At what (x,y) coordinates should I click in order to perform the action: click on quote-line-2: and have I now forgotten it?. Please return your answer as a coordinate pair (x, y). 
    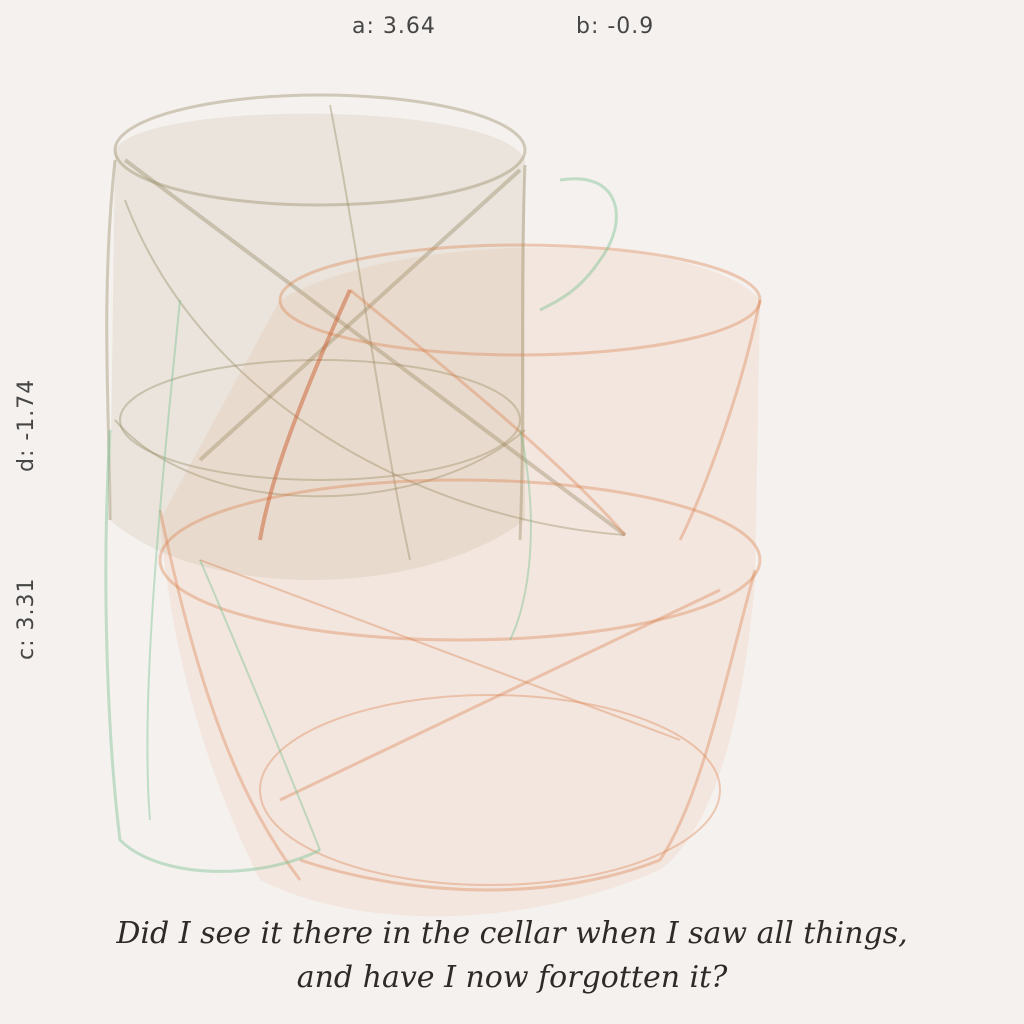
    Looking at the image, I should click on (512, 977).